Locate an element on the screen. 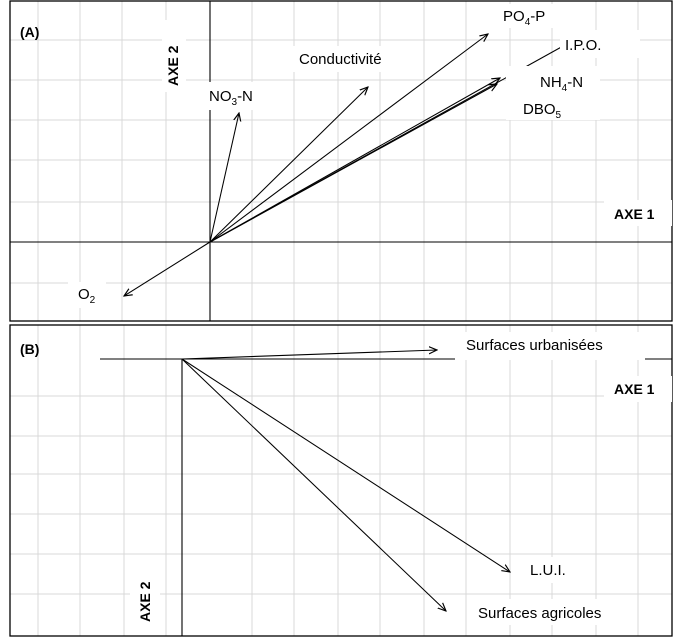  panel-a-axis-2-label: AXE 2 is located at coordinates (173, 65).